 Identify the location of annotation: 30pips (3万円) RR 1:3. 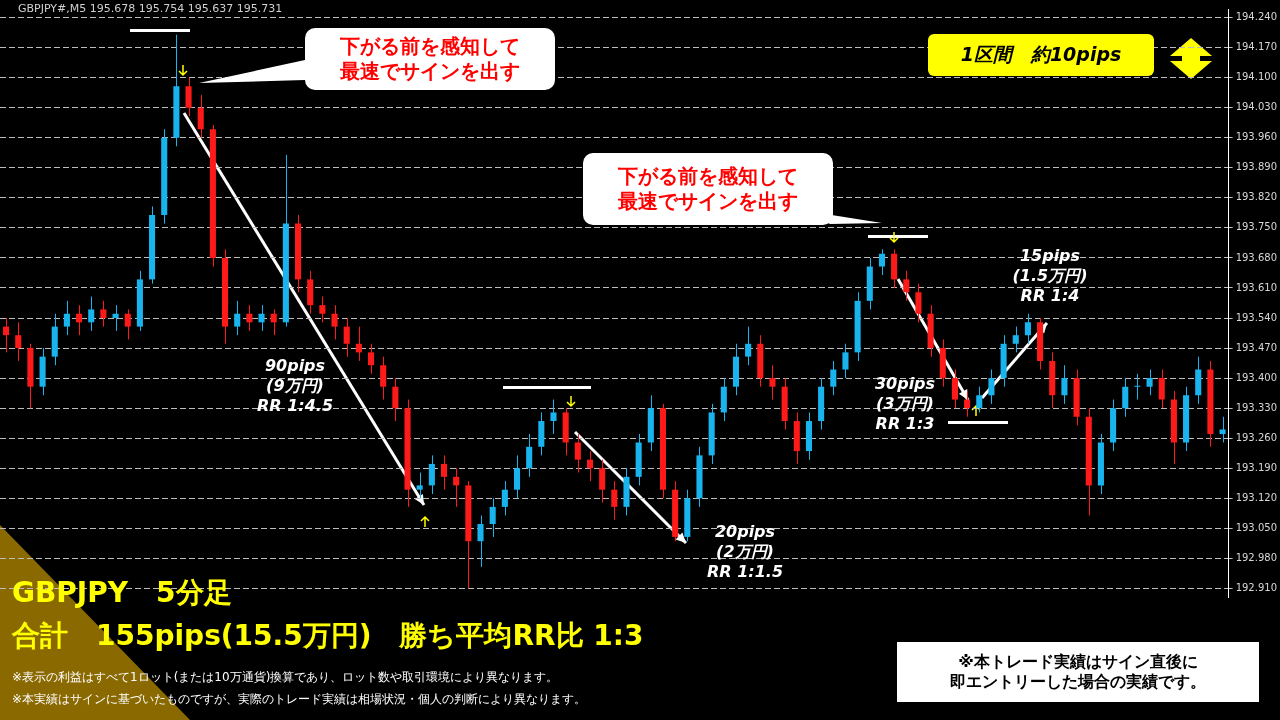
(905, 403).